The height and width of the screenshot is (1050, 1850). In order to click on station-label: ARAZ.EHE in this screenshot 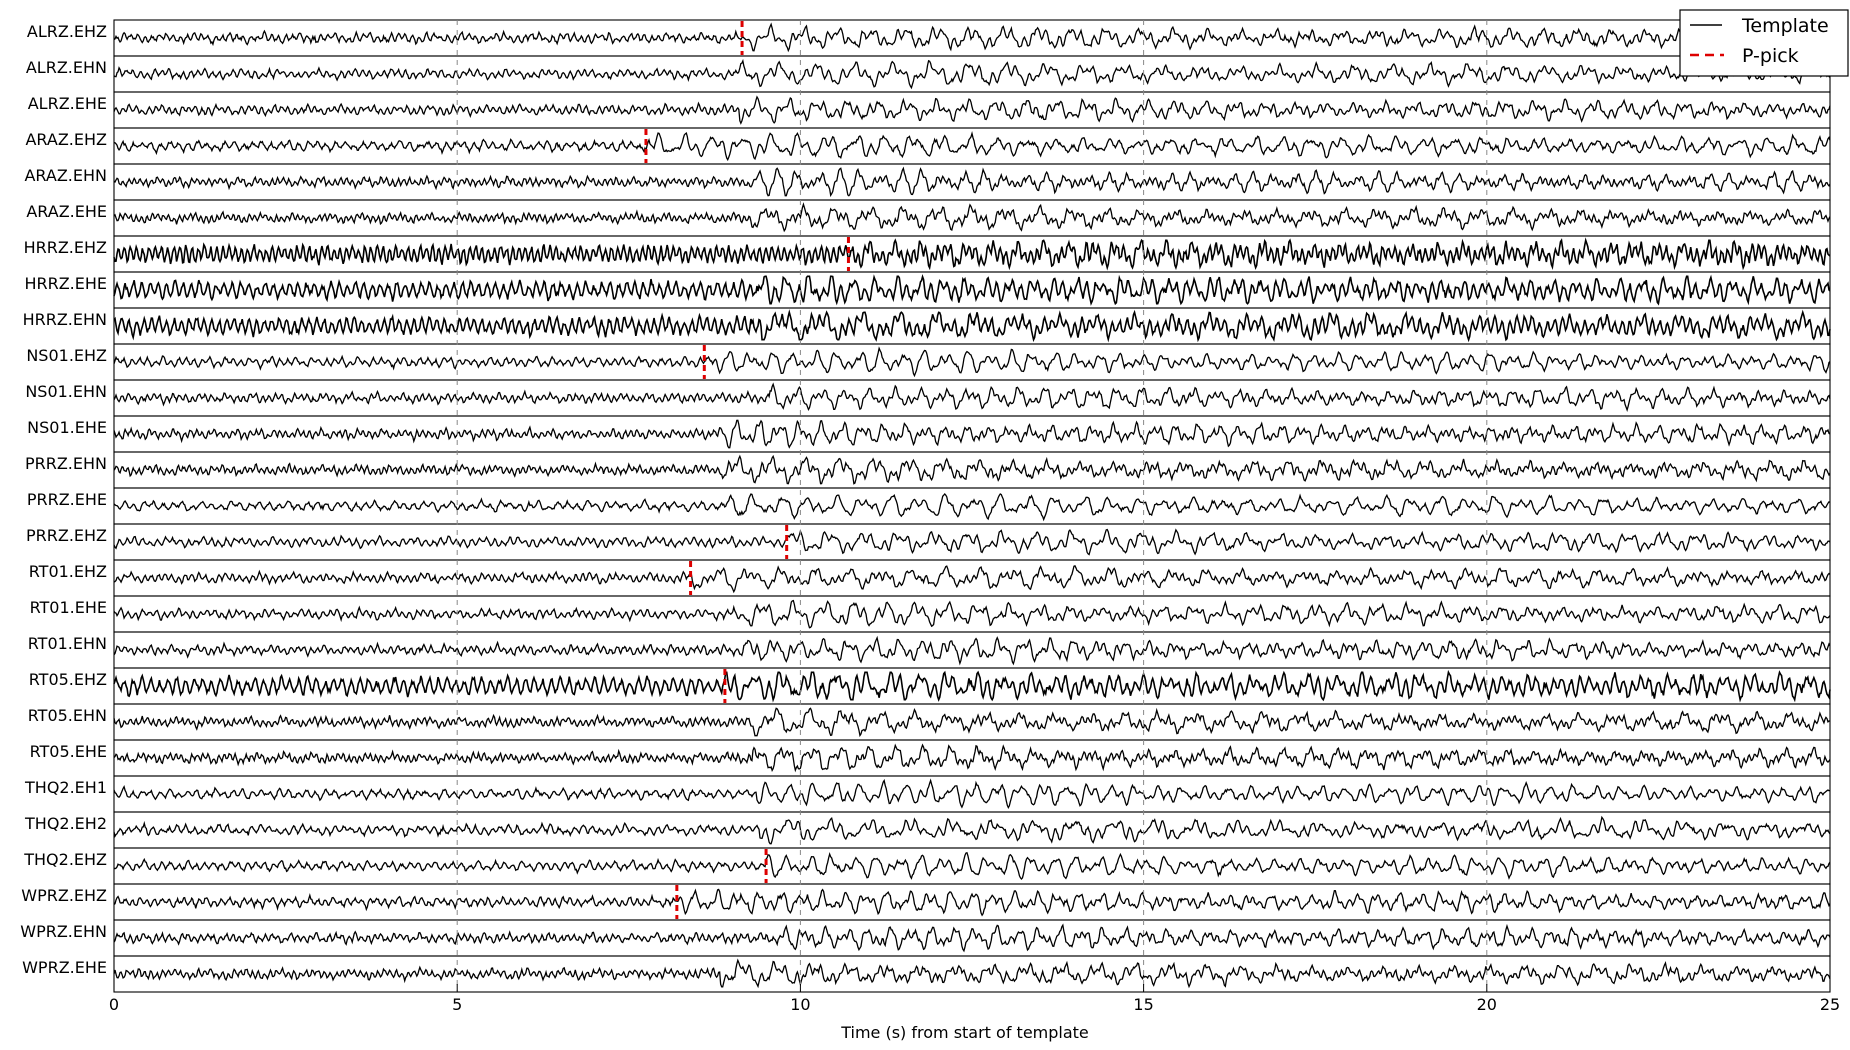, I will do `click(66, 211)`.